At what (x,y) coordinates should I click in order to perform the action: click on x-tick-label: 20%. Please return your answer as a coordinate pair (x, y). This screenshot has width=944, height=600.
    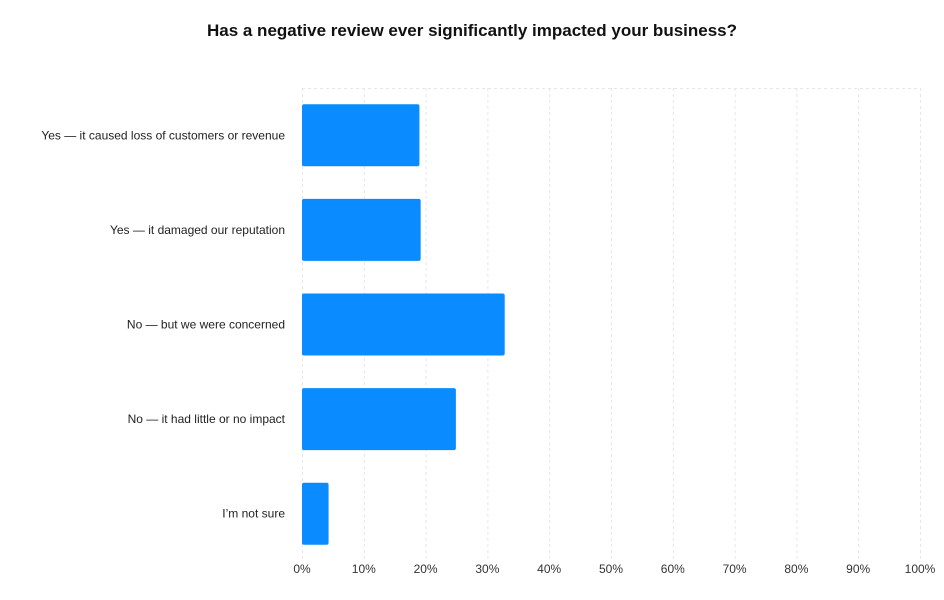
    Looking at the image, I should click on (426, 569).